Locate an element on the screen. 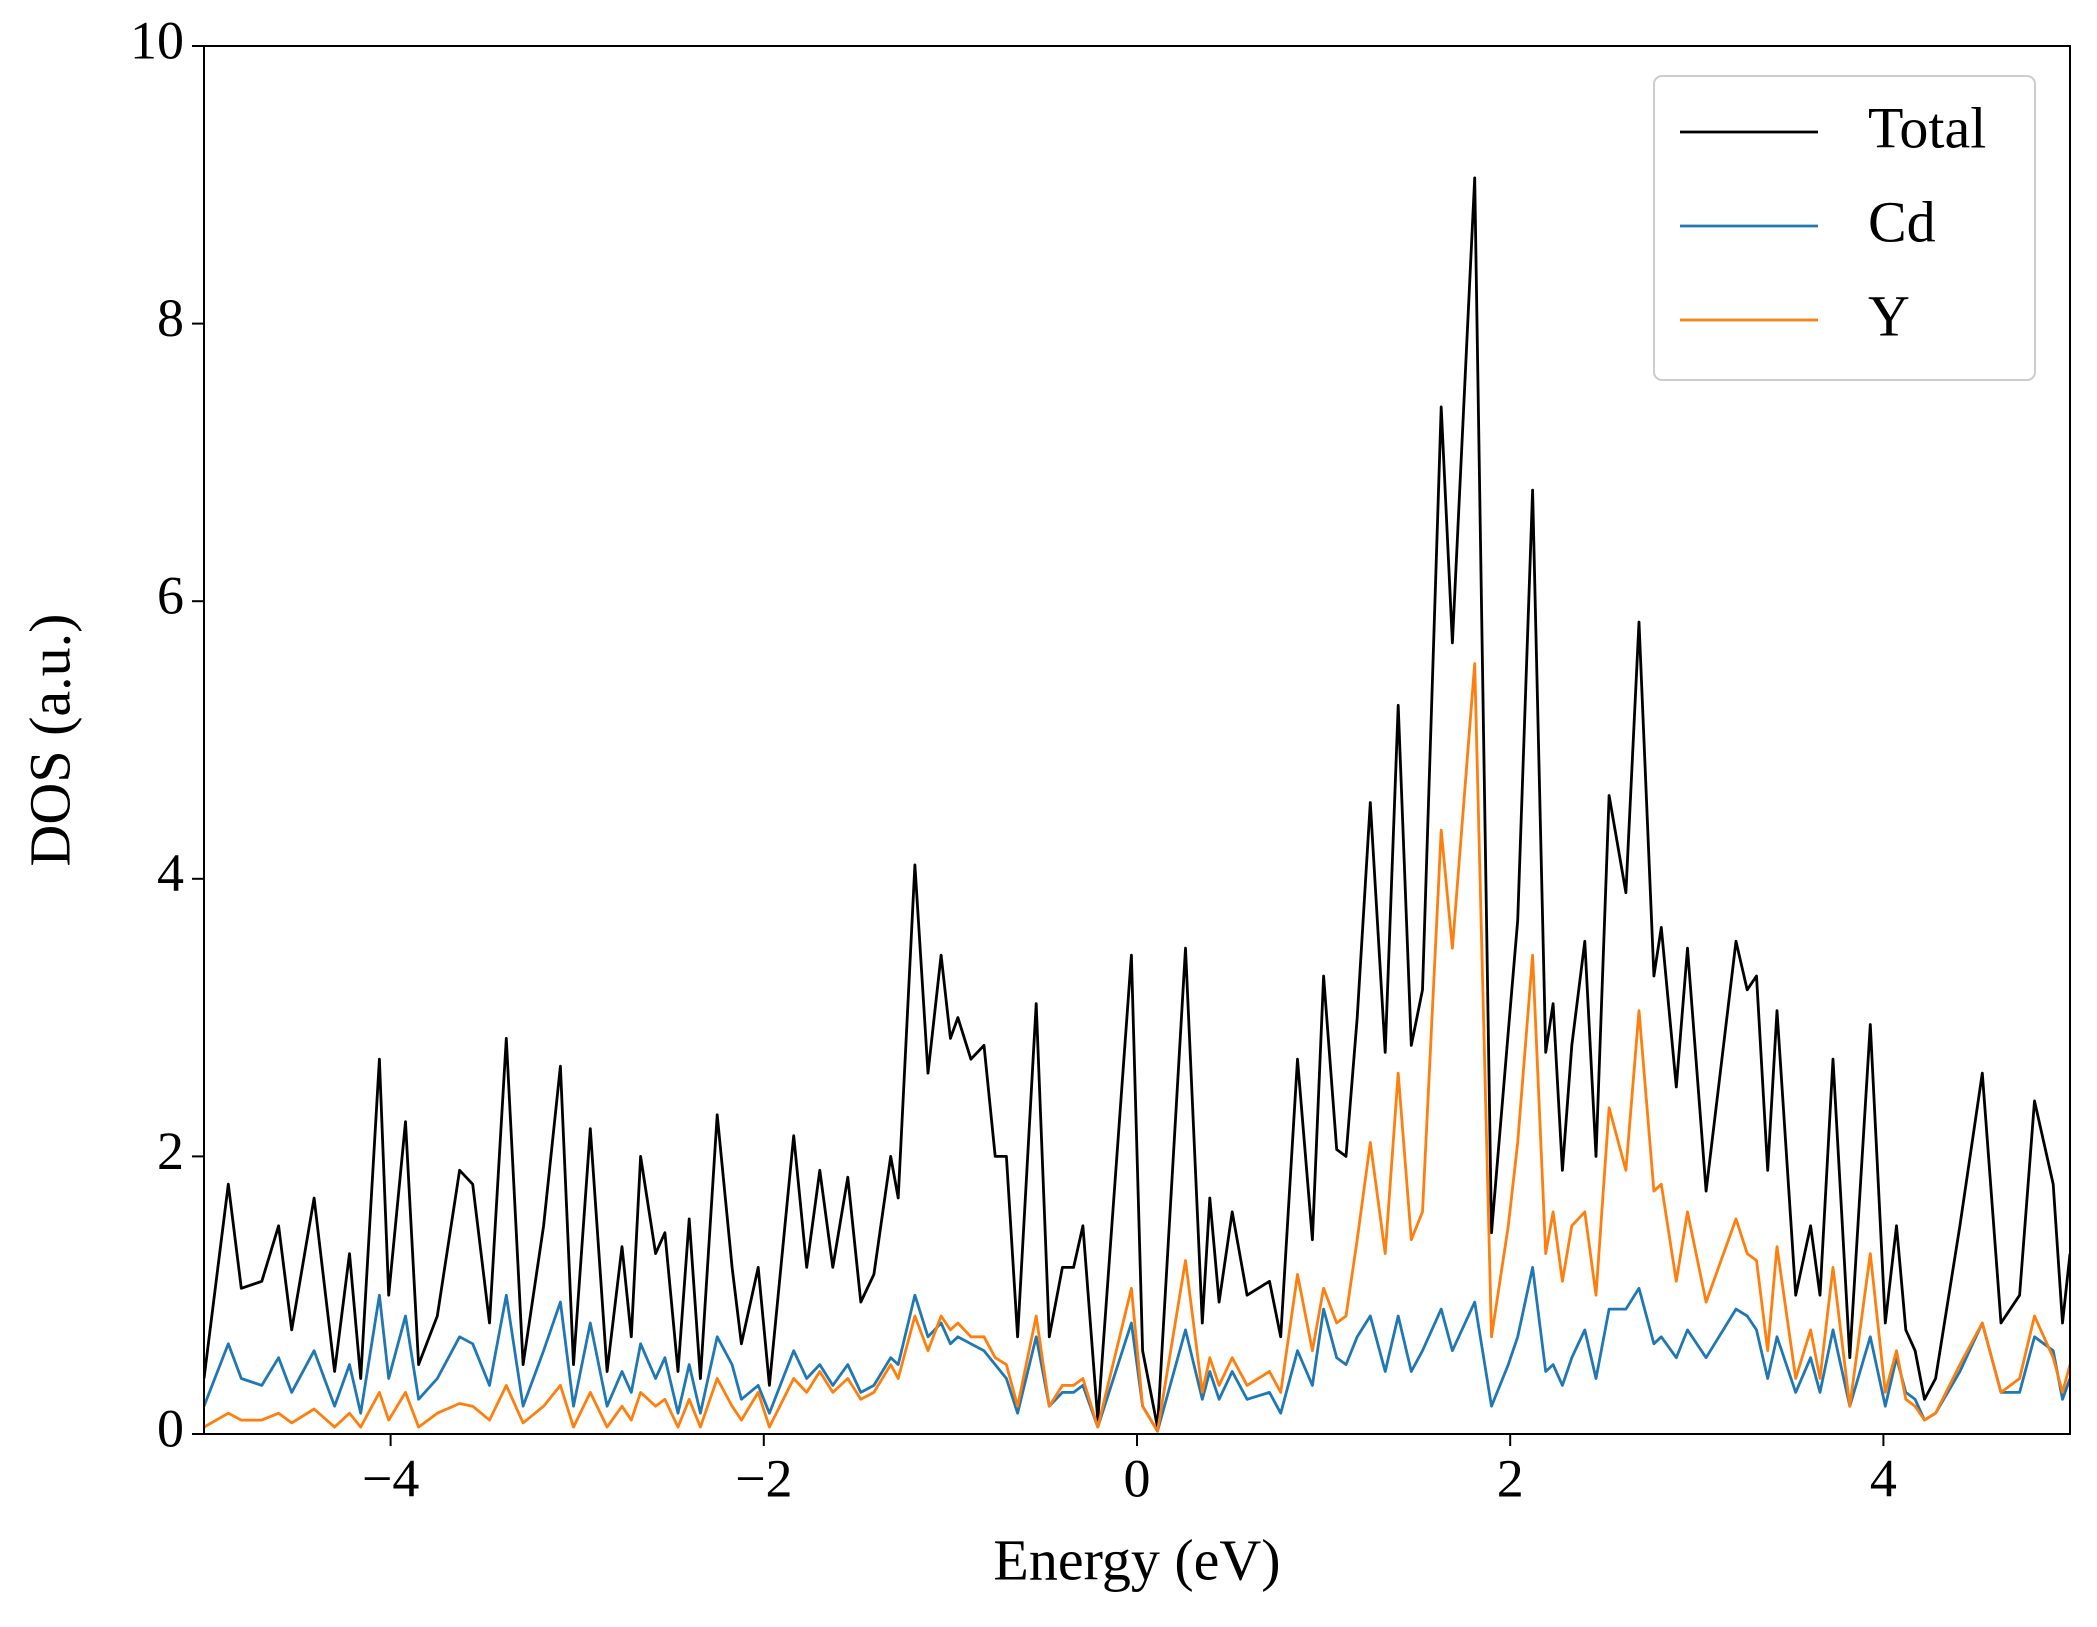  x-tick-label: 4 is located at coordinates (1883, 1478).